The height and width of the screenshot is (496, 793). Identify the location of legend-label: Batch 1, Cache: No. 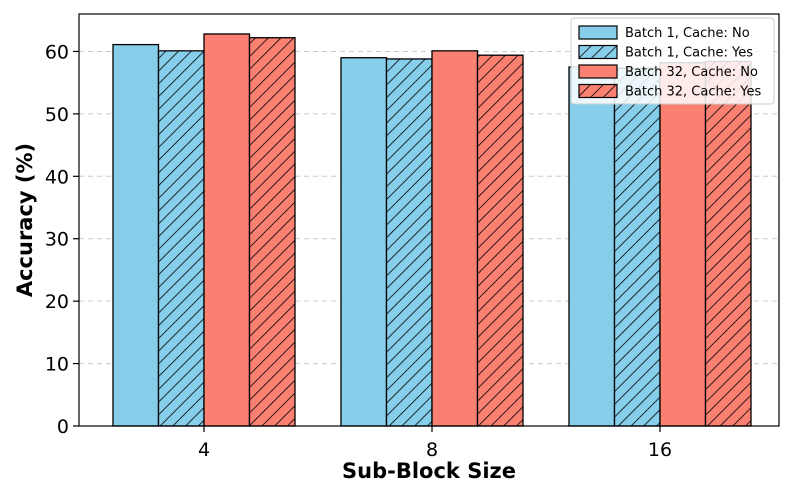
(687, 33).